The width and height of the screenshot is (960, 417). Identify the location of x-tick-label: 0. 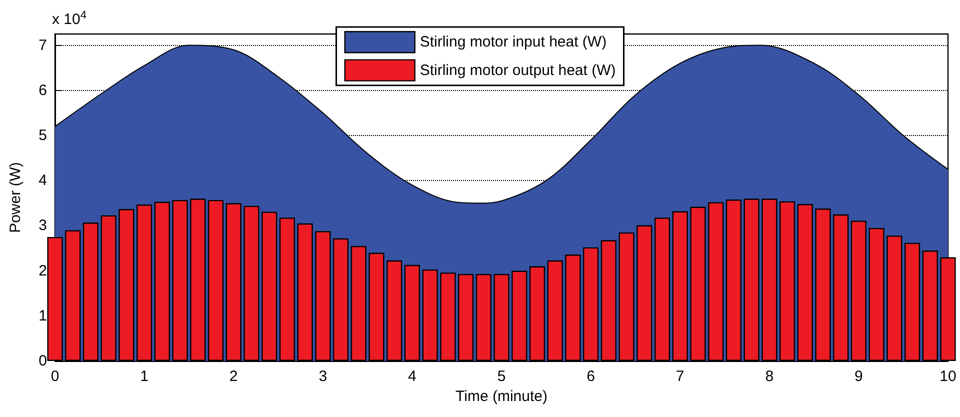
(55, 376).